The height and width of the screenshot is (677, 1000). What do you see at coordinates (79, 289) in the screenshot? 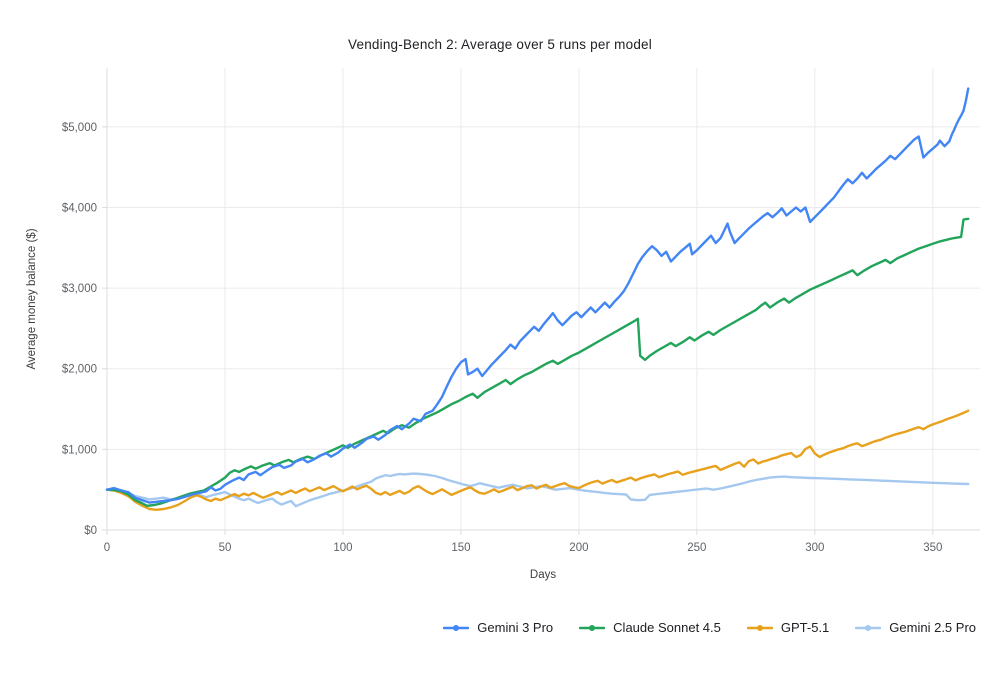
I see `y-tick-label: $3,000` at bounding box center [79, 289].